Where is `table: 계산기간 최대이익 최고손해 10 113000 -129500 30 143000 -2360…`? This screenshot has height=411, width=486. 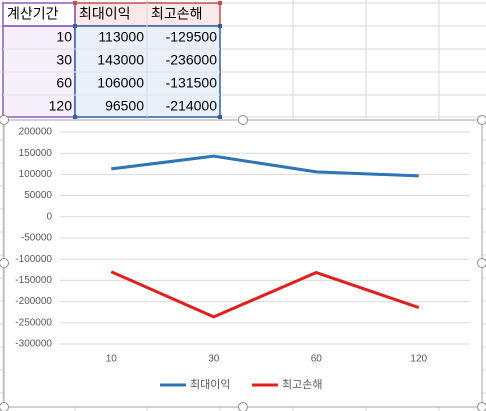 table: 계산기간 최대이익 최고손해 10 113000 -129500 30 143000 -2360… is located at coordinates (112, 60).